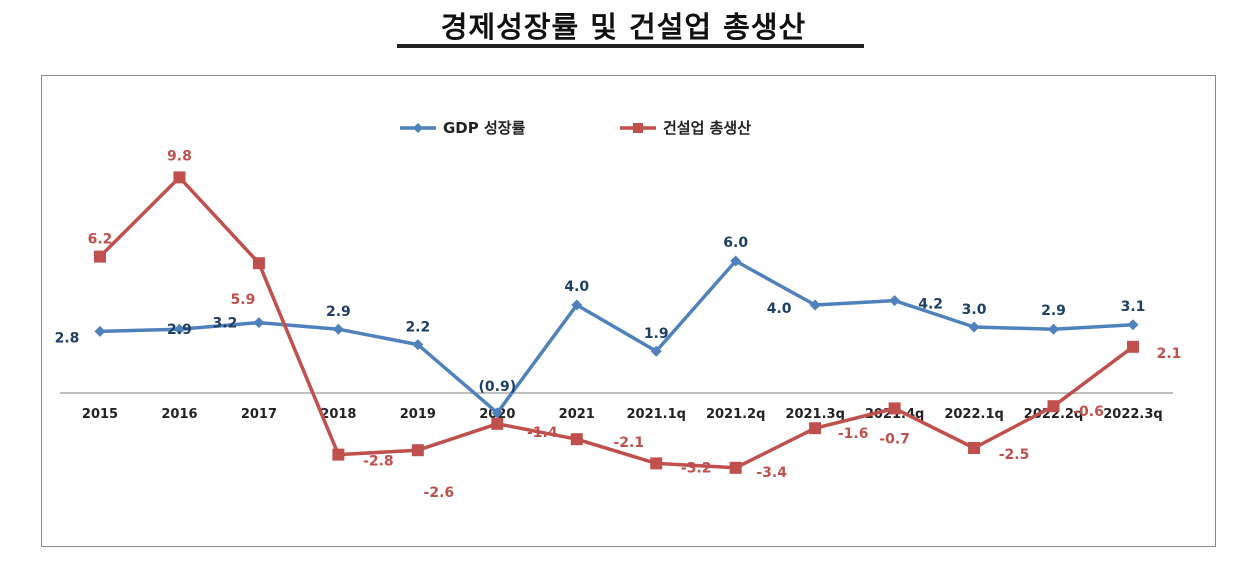 This screenshot has height=569, width=1247. What do you see at coordinates (628, 443) in the screenshot?
I see `data-label: -2.1` at bounding box center [628, 443].